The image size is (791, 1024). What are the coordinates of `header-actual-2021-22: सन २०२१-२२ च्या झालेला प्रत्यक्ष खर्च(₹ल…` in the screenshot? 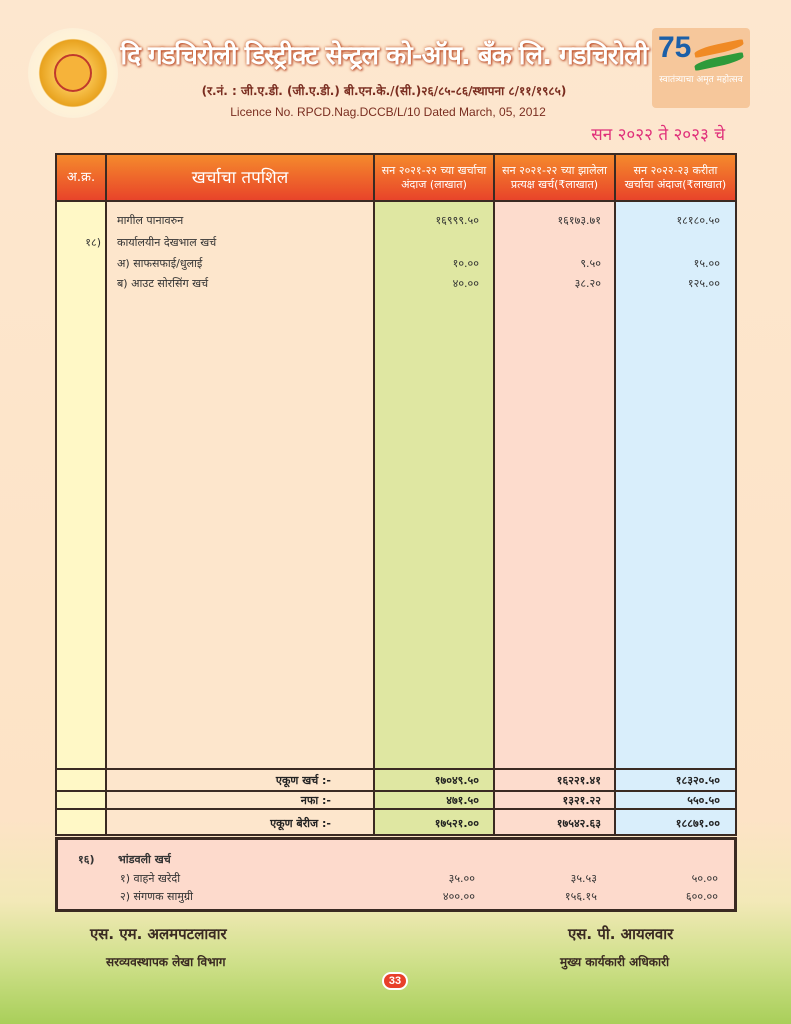 It's located at (555, 177).